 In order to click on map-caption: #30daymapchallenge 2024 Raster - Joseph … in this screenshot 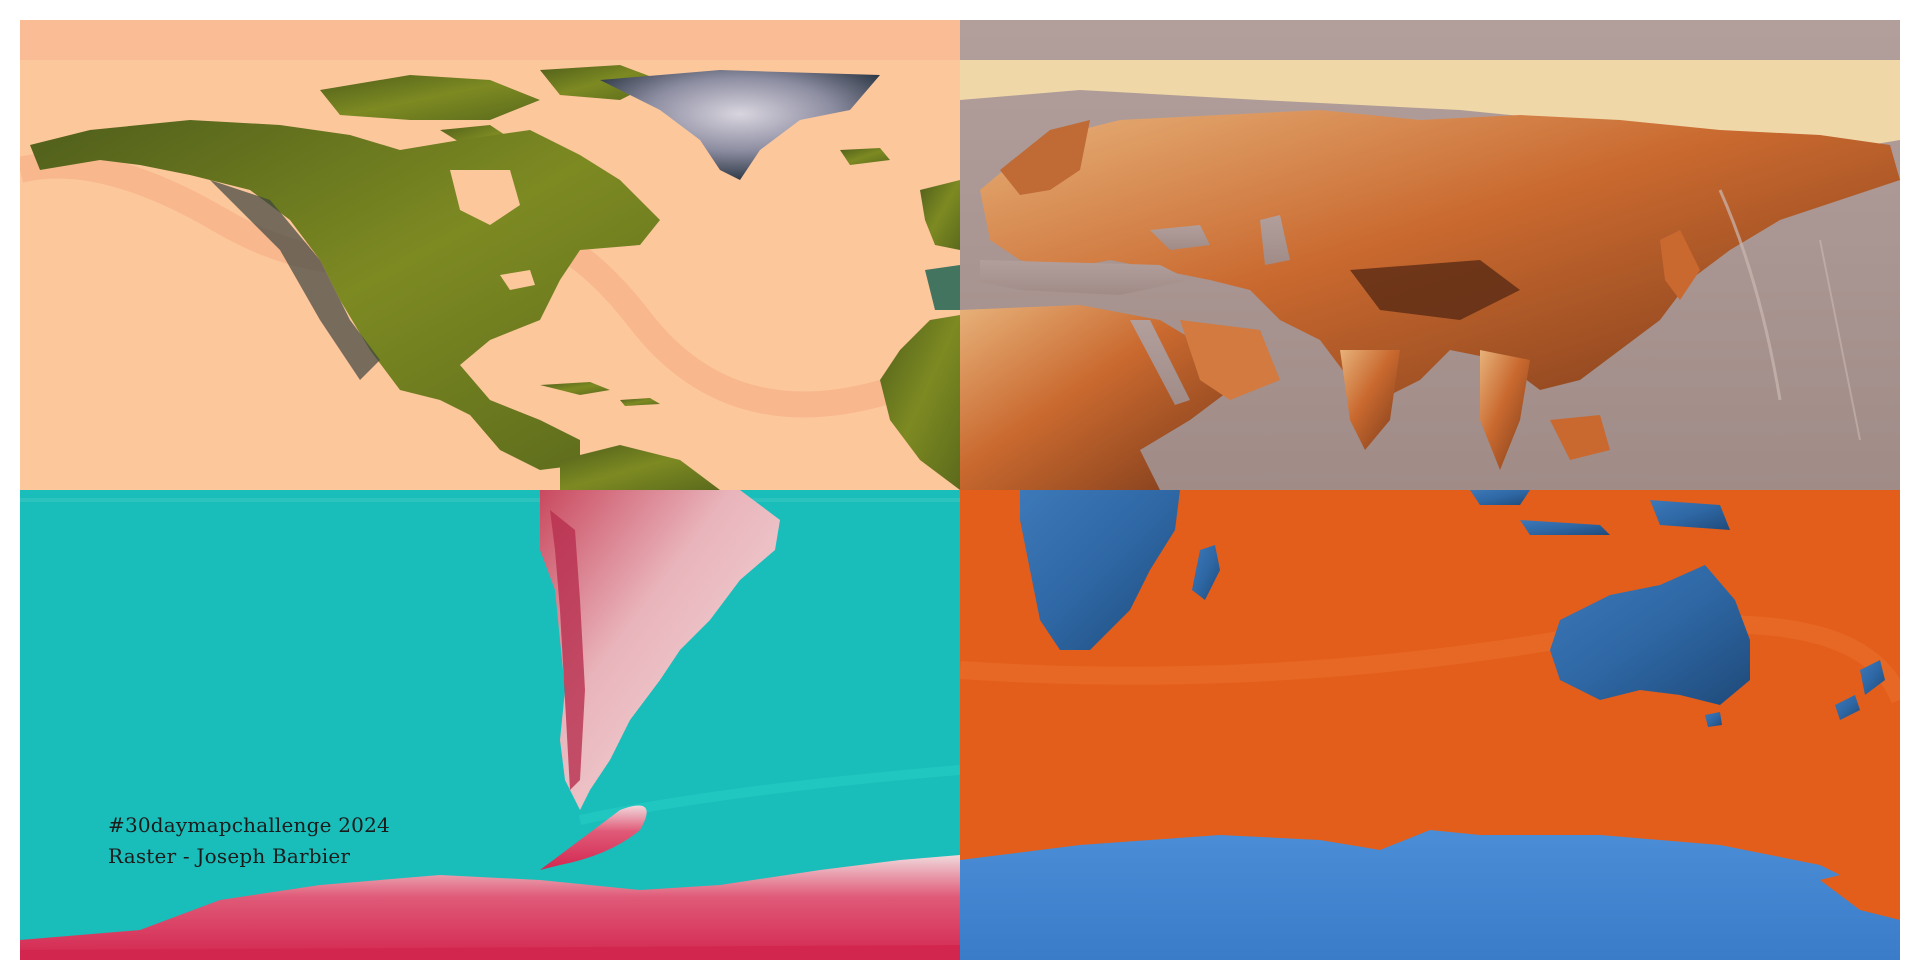, I will do `click(249, 841)`.